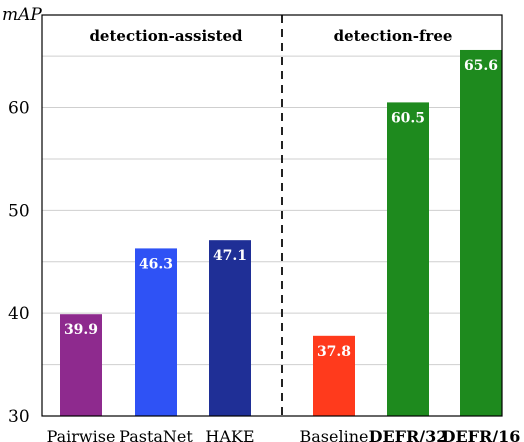  I want to click on x-tick-label-pairwise: Pairwise, so click(81, 434).